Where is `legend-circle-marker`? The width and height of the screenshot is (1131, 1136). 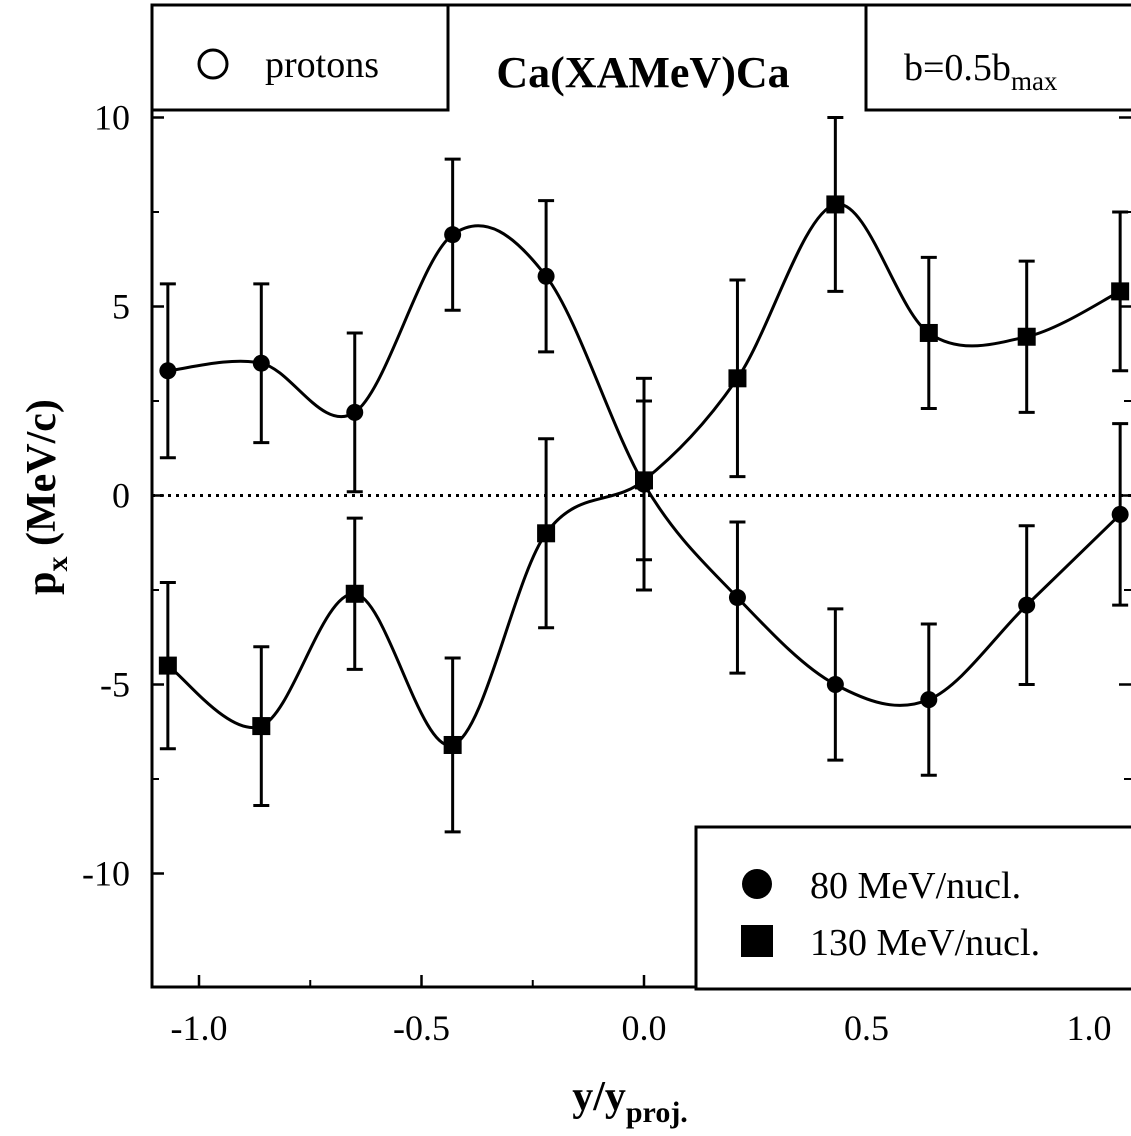
legend-circle-marker is located at coordinates (757, 884).